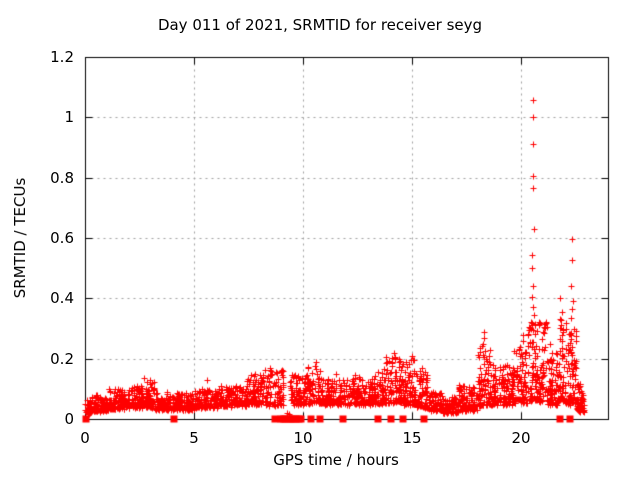 This screenshot has width=640, height=480. I want to click on x-tick-label: 5, so click(194, 438).